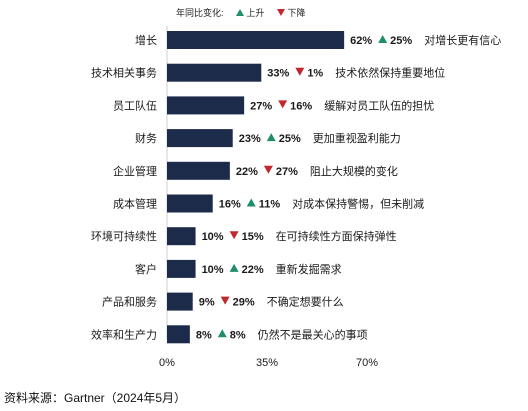  I want to click on legend: 年同比变化: 上升 下降, so click(241, 12).